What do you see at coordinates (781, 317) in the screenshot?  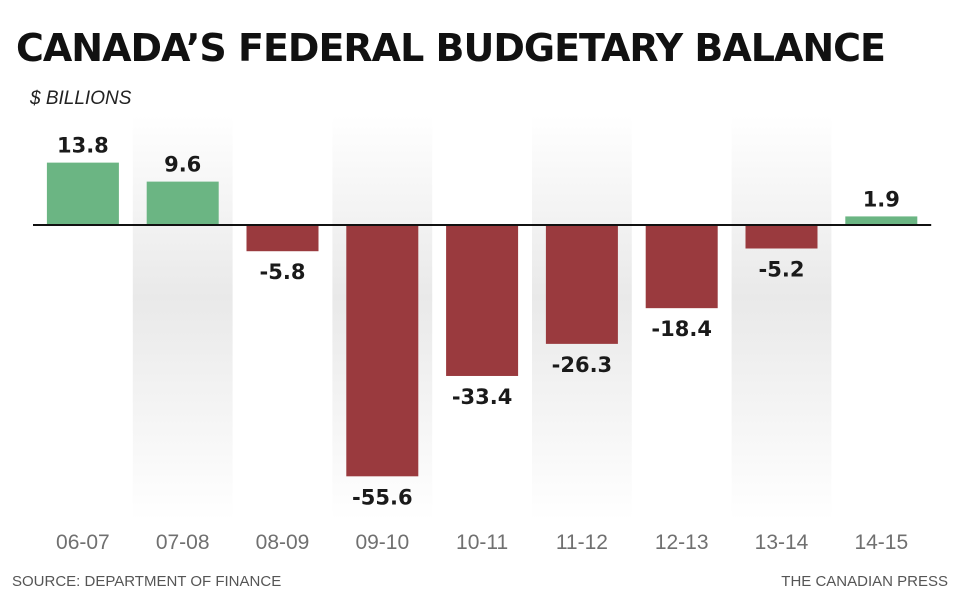 I see `background-band` at bounding box center [781, 317].